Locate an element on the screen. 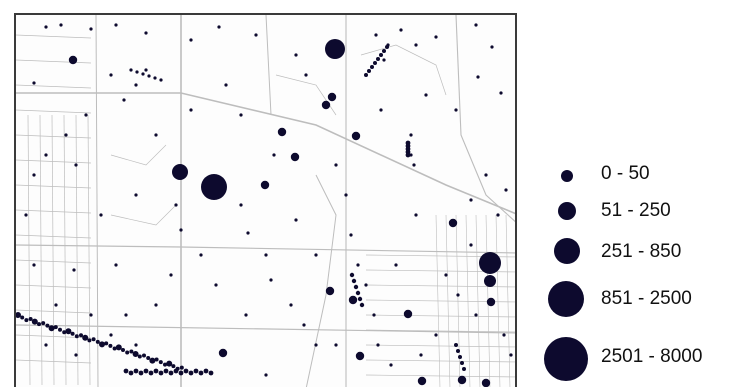  street-curve is located at coordinates (143, 215).